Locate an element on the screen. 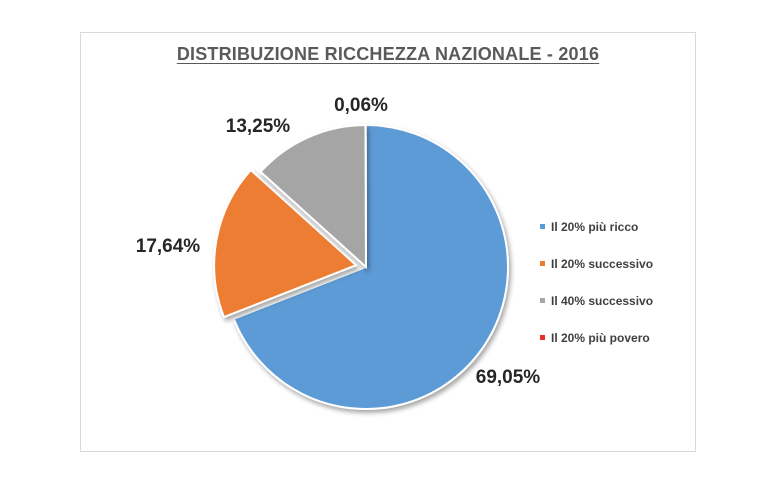 The height and width of the screenshot is (480, 768). legend-item-poorest: Il 20% più povero is located at coordinates (596, 337).